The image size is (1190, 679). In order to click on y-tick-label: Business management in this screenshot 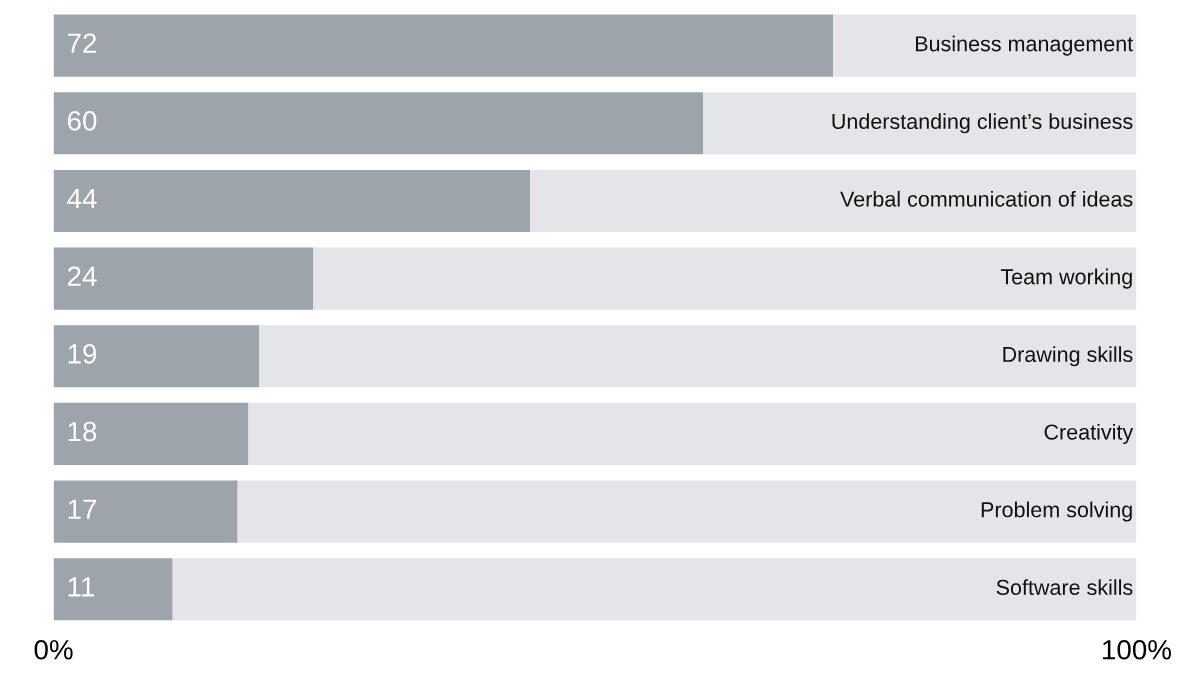, I will do `click(1024, 45)`.